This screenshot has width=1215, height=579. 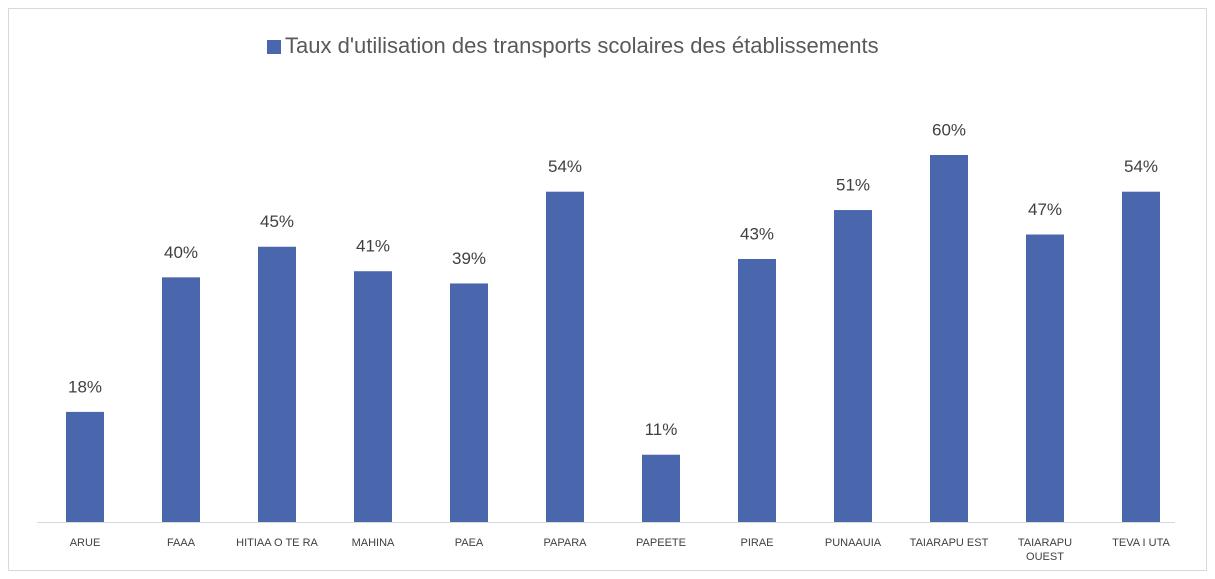 What do you see at coordinates (274, 47) in the screenshot?
I see `legend-key` at bounding box center [274, 47].